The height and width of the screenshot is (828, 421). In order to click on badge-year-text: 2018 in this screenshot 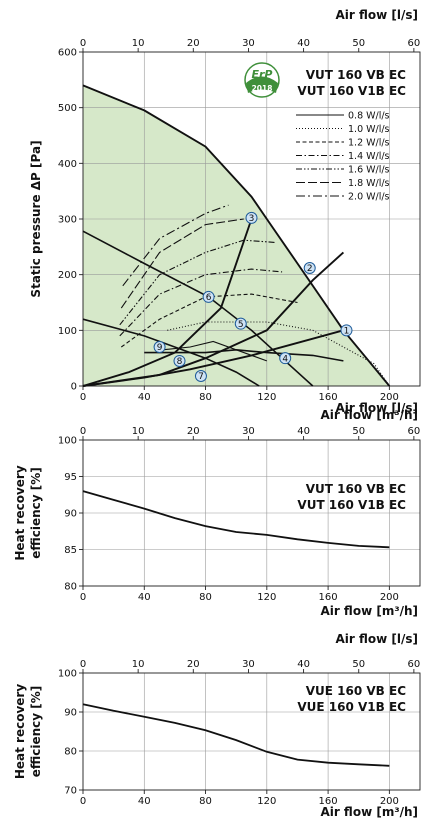, I will do `click(262, 88)`.